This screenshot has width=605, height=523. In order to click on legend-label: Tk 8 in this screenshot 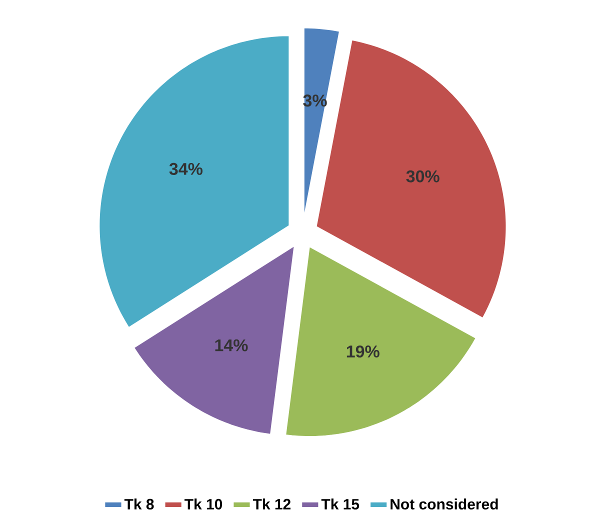, I will do `click(139, 504)`.